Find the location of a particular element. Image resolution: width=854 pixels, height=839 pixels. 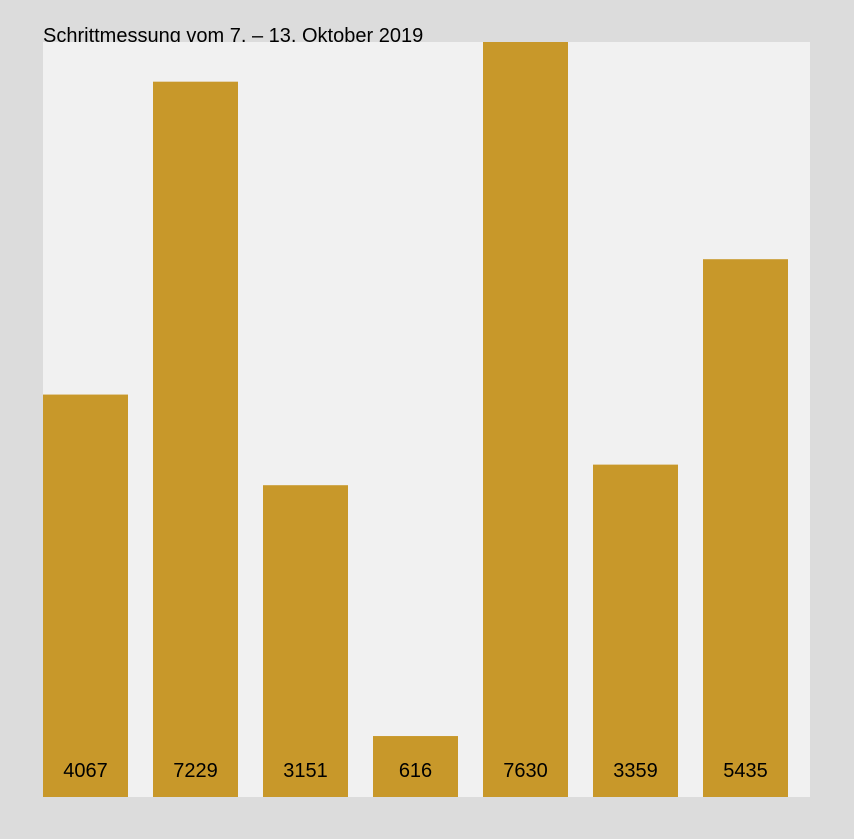

data-label: 3151 is located at coordinates (305, 771).